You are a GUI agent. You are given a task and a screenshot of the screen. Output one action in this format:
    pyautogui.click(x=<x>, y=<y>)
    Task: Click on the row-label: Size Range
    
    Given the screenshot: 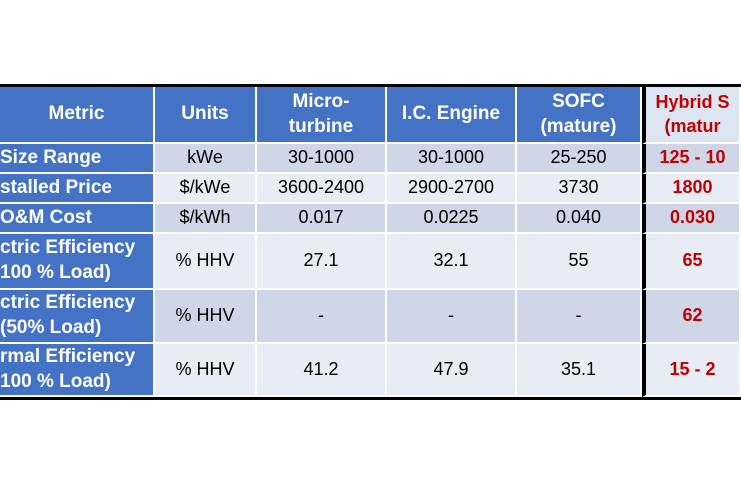 What is the action you would take?
    pyautogui.click(x=77, y=159)
    